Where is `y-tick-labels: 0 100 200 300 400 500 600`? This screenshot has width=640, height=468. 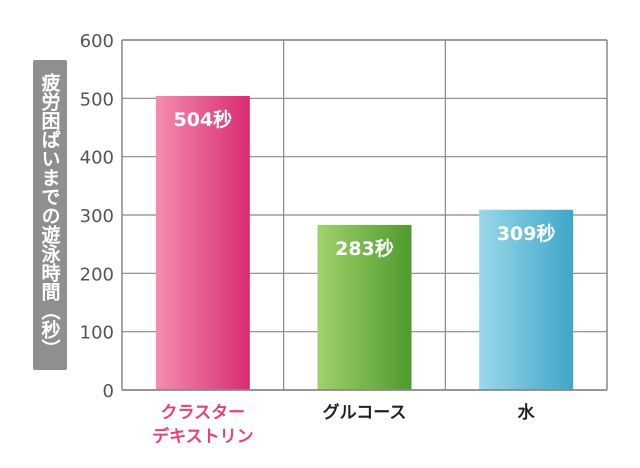
y-tick-labels: 0 100 200 300 400 500 600 is located at coordinates (97, 216).